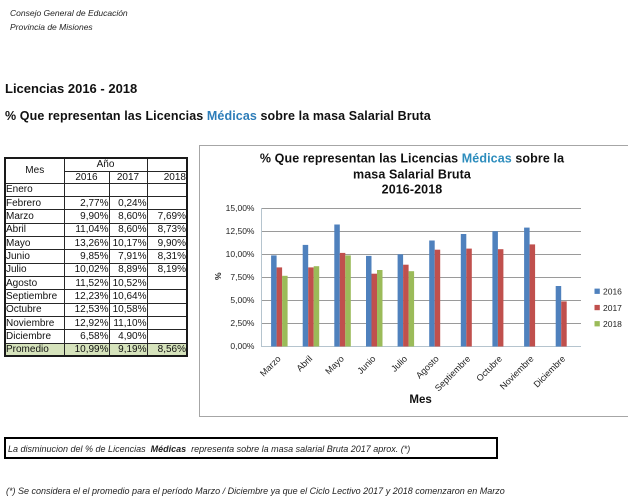 The width and height of the screenshot is (628, 498). I want to click on svg-text: 2018, so click(612, 324).